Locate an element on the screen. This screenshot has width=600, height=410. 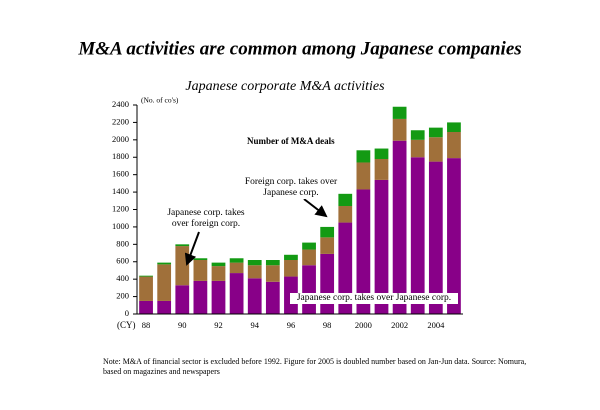
y-tick-label: 1400 is located at coordinates (120, 191).